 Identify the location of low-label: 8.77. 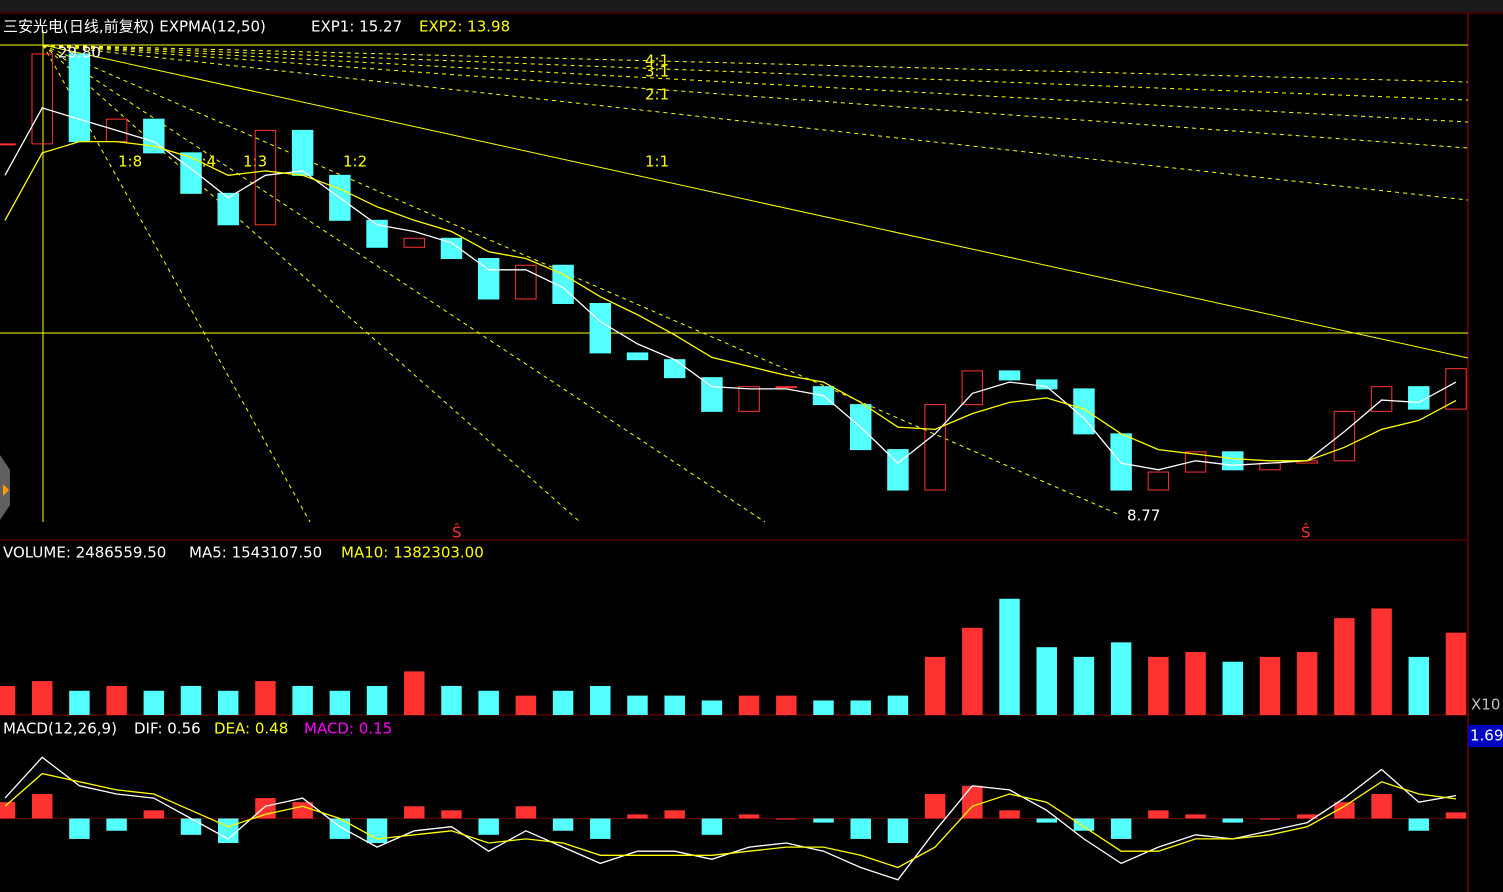
(1143, 516).